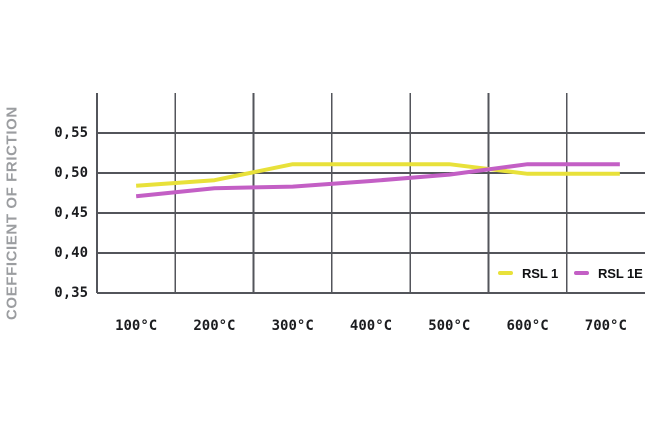 The image size is (645, 430). I want to click on legend-label: RSL 1, so click(540, 273).